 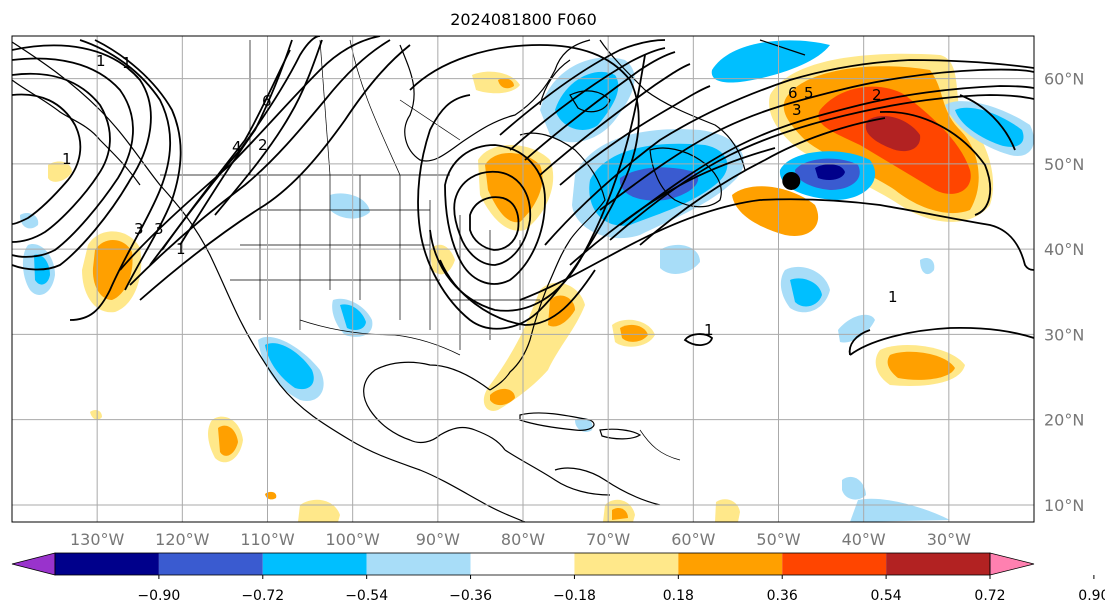 I want to click on map-title: 2024081800 F060, so click(x=523, y=19).